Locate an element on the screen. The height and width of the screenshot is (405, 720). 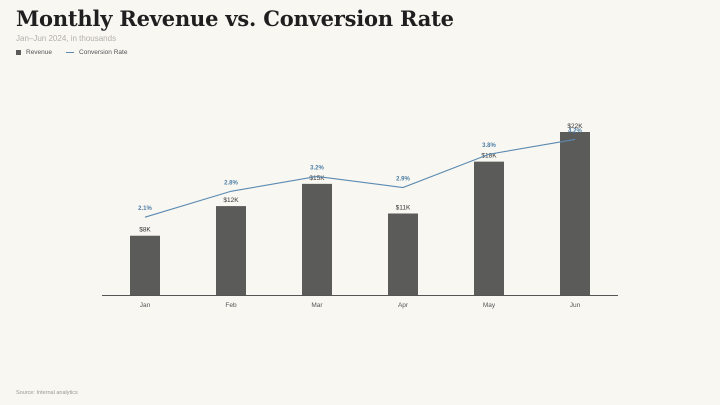
bar-label-mar: $15K is located at coordinates (317, 178).